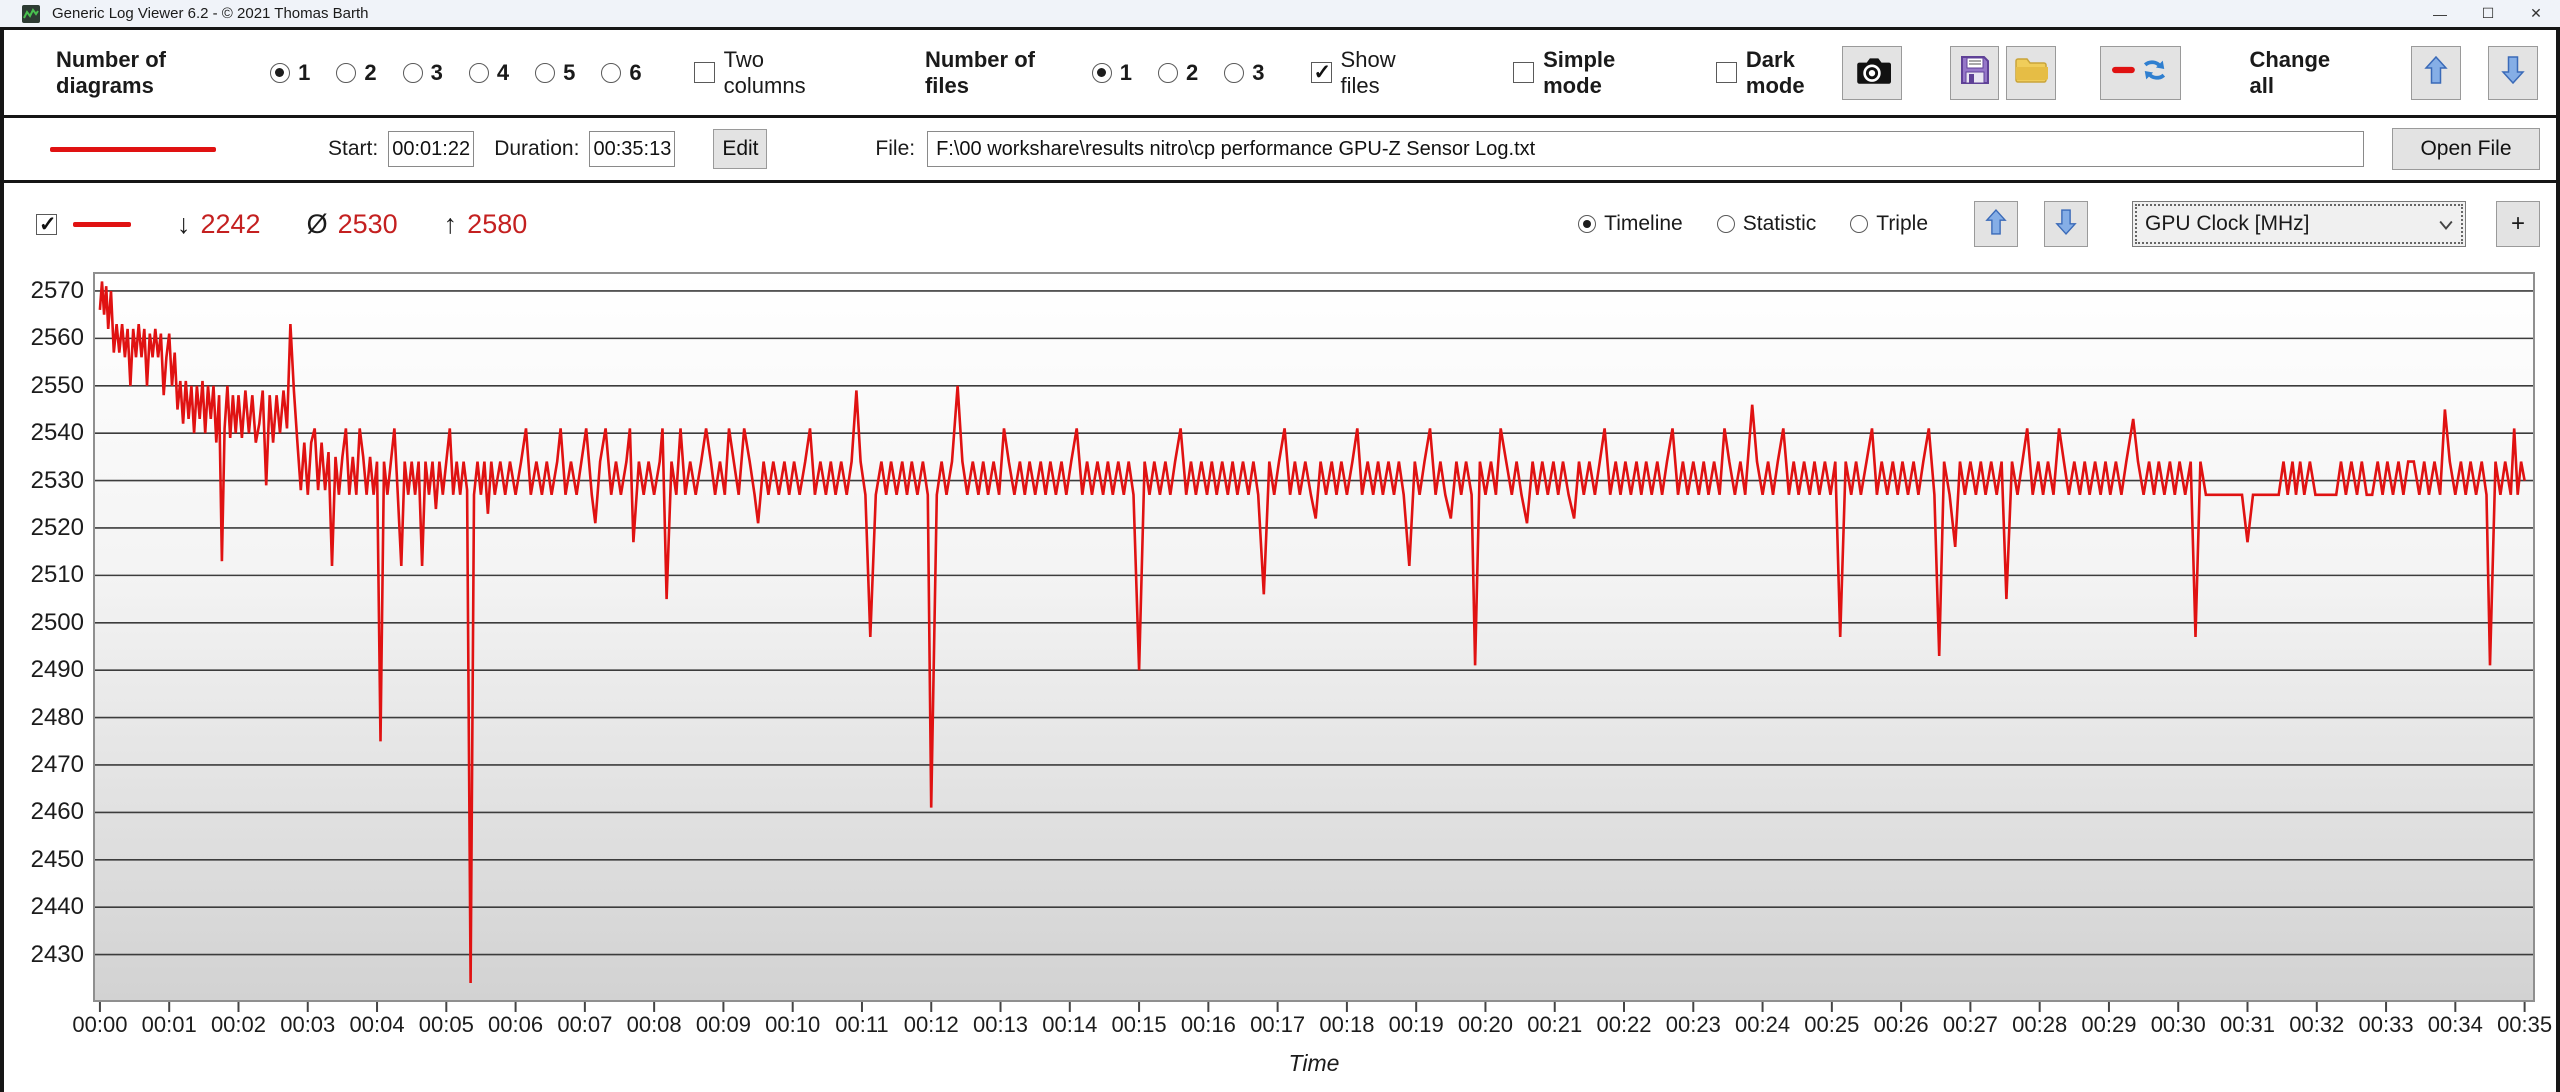 Image resolution: width=2560 pixels, height=1092 pixels. Describe the element at coordinates (57, 717) in the screenshot. I see `y-tick-label: 2480` at that location.